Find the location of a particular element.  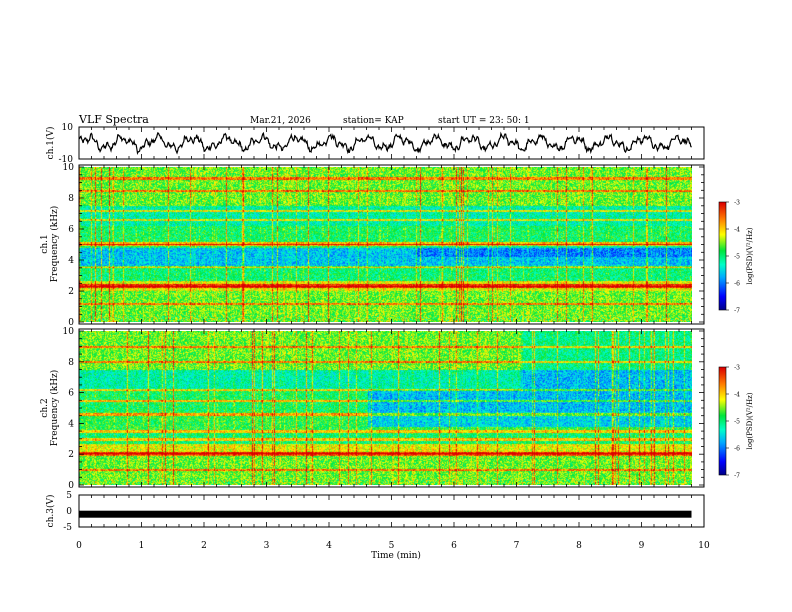

ch1-ylabel: ch.1(V) is located at coordinates (50, 143).